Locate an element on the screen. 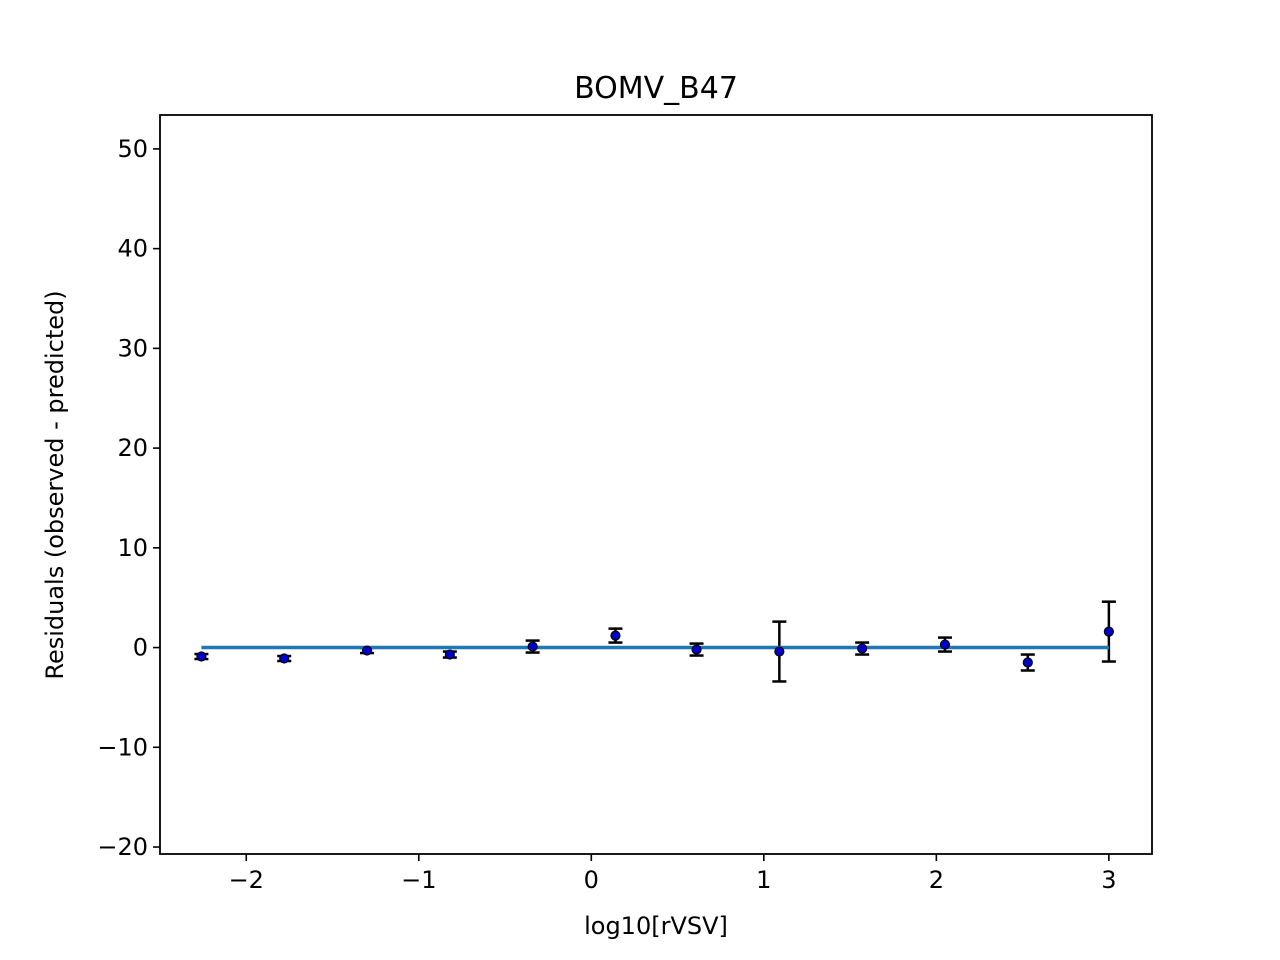 The height and width of the screenshot is (960, 1280). y-tick-label: 20 is located at coordinates (132, 448).